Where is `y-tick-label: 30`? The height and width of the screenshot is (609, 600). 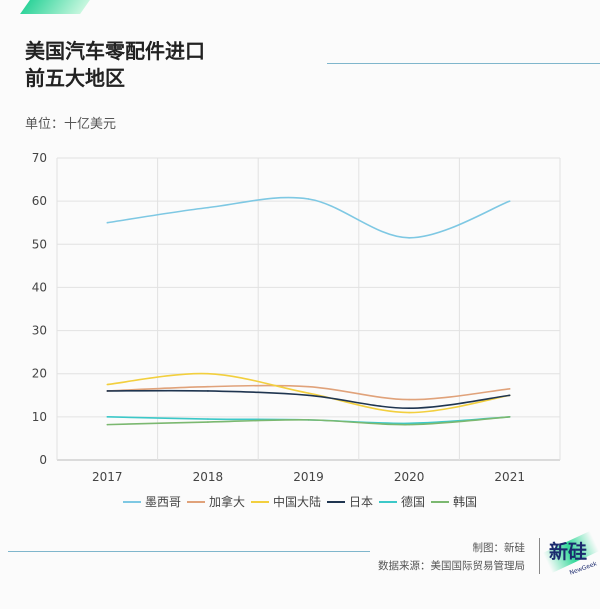 y-tick-label: 30 is located at coordinates (39, 331).